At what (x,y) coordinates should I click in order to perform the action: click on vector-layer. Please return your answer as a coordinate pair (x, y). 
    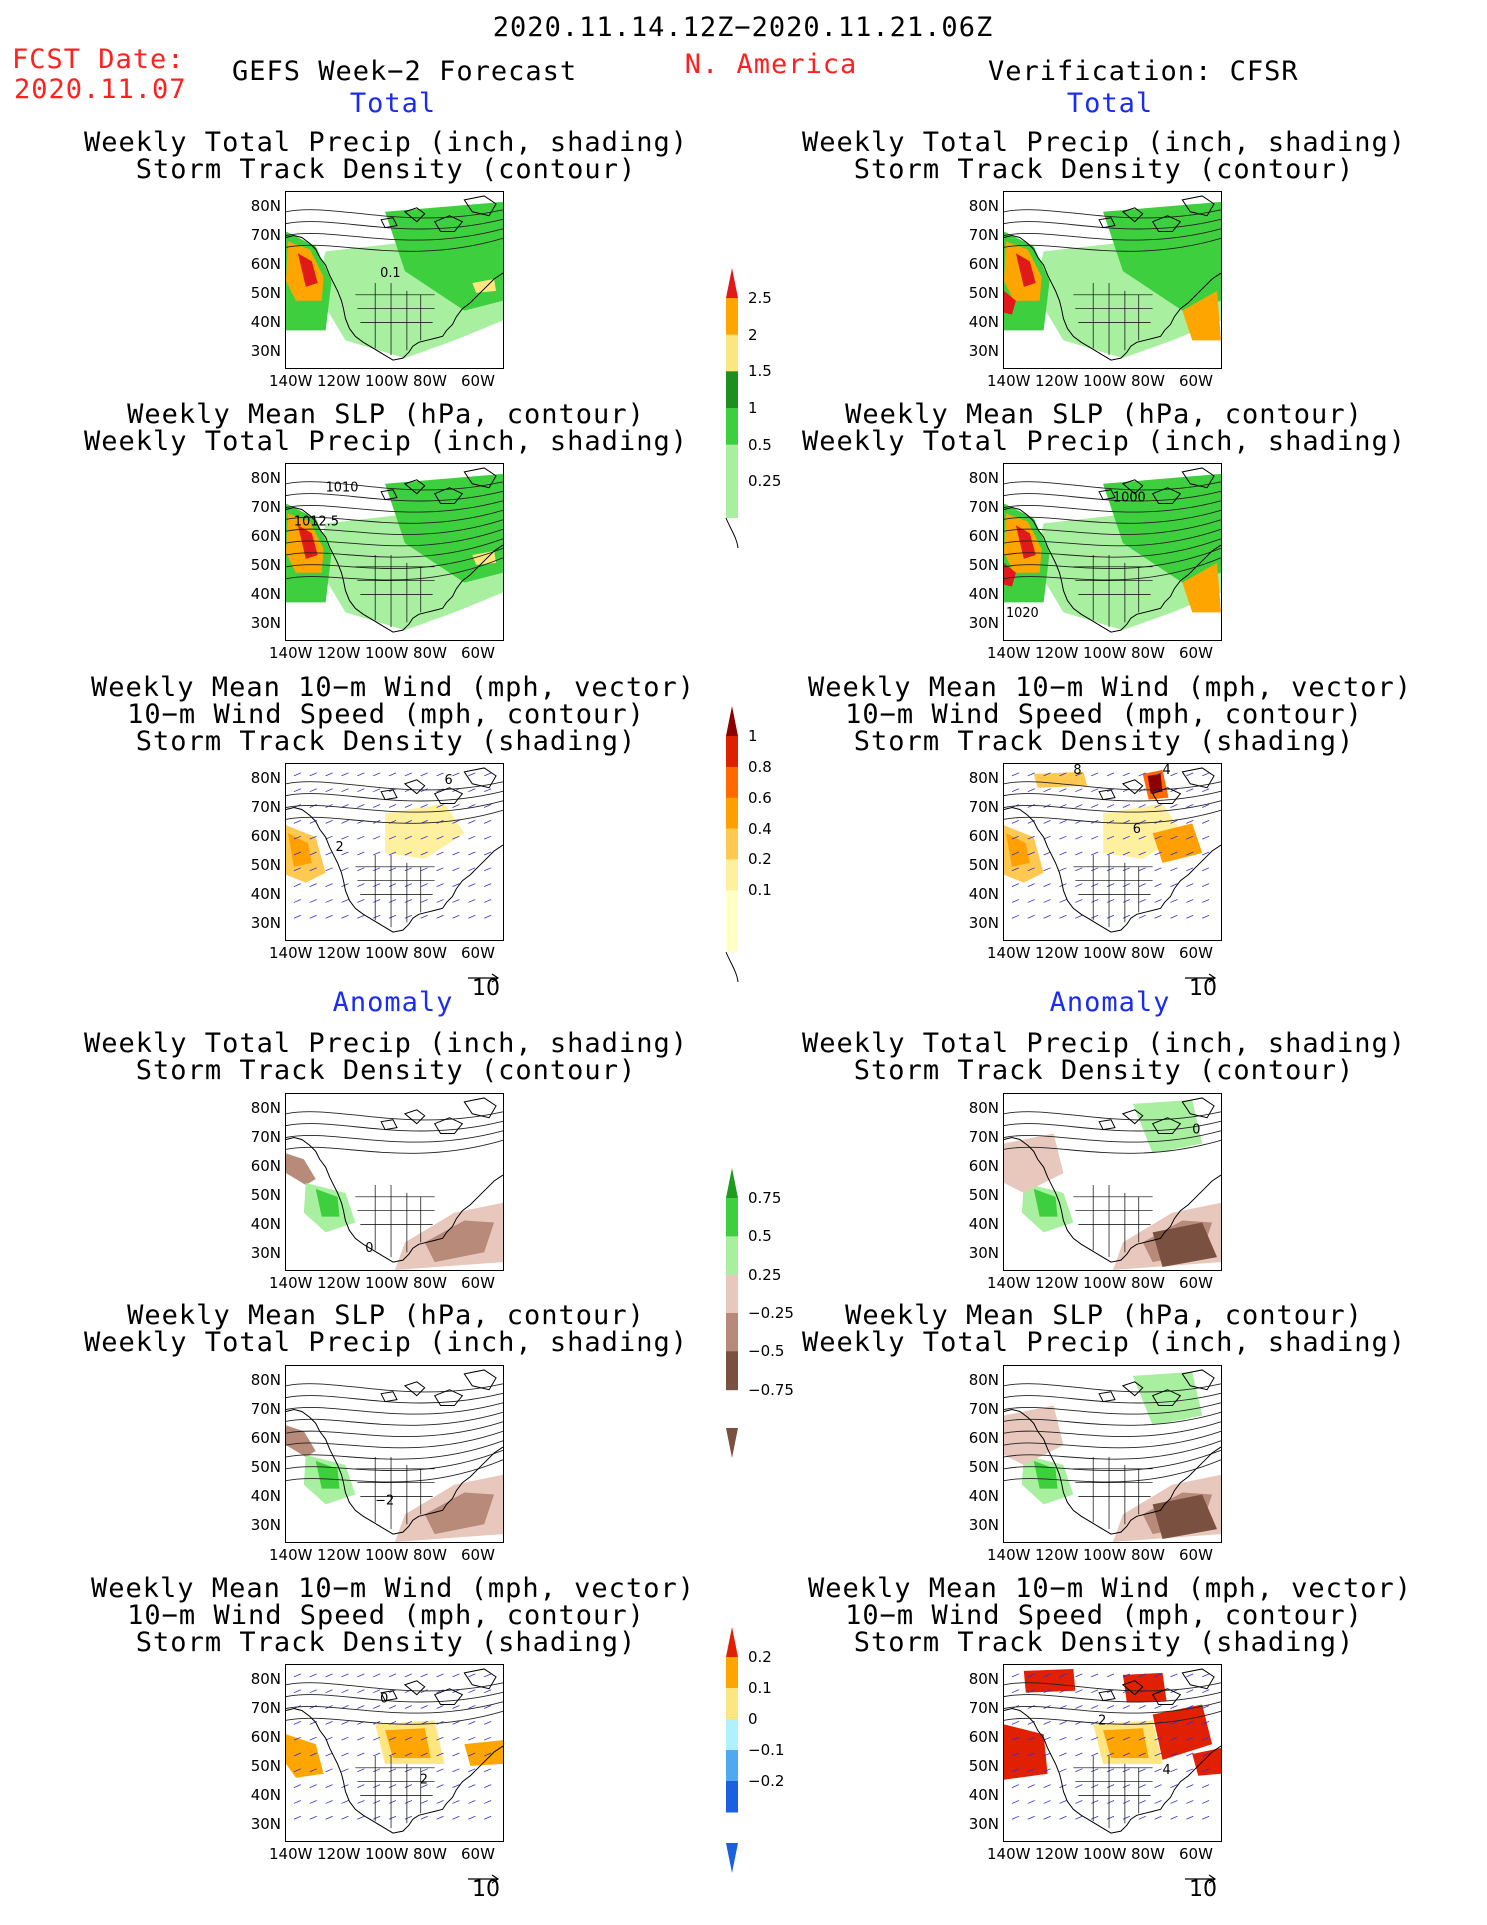
    Looking at the image, I should click on (1110, 845).